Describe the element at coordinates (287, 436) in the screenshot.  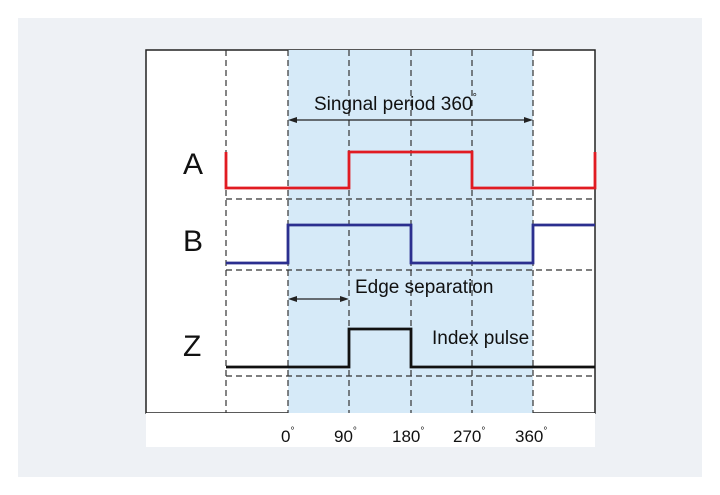
I see `tick-label-0: 0°` at that location.